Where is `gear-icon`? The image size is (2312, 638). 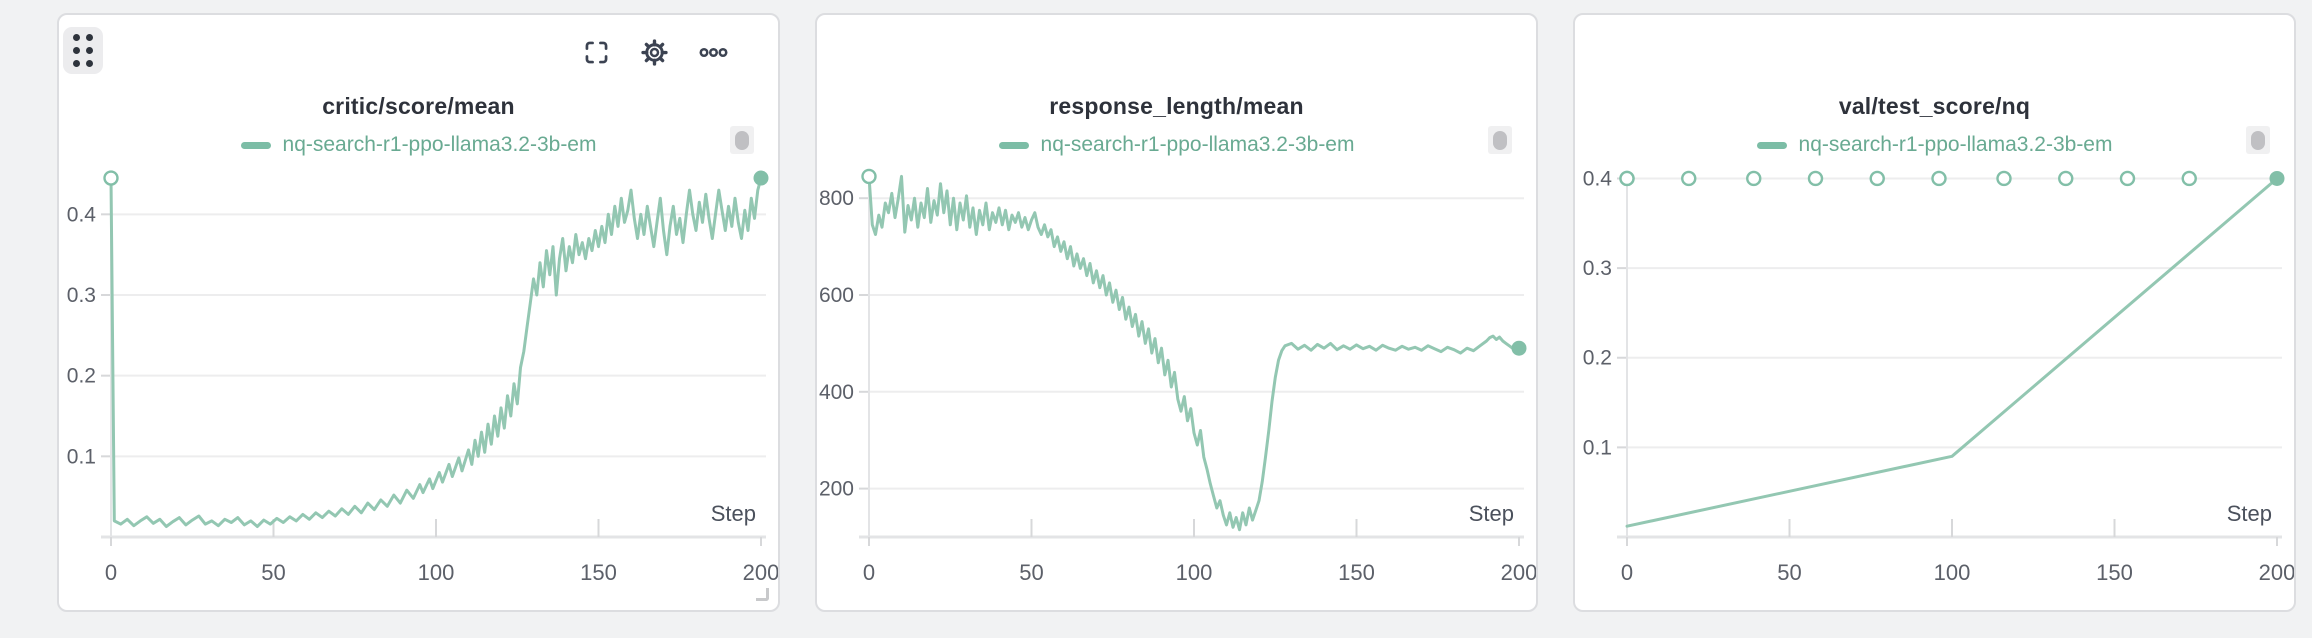 gear-icon is located at coordinates (654, 52).